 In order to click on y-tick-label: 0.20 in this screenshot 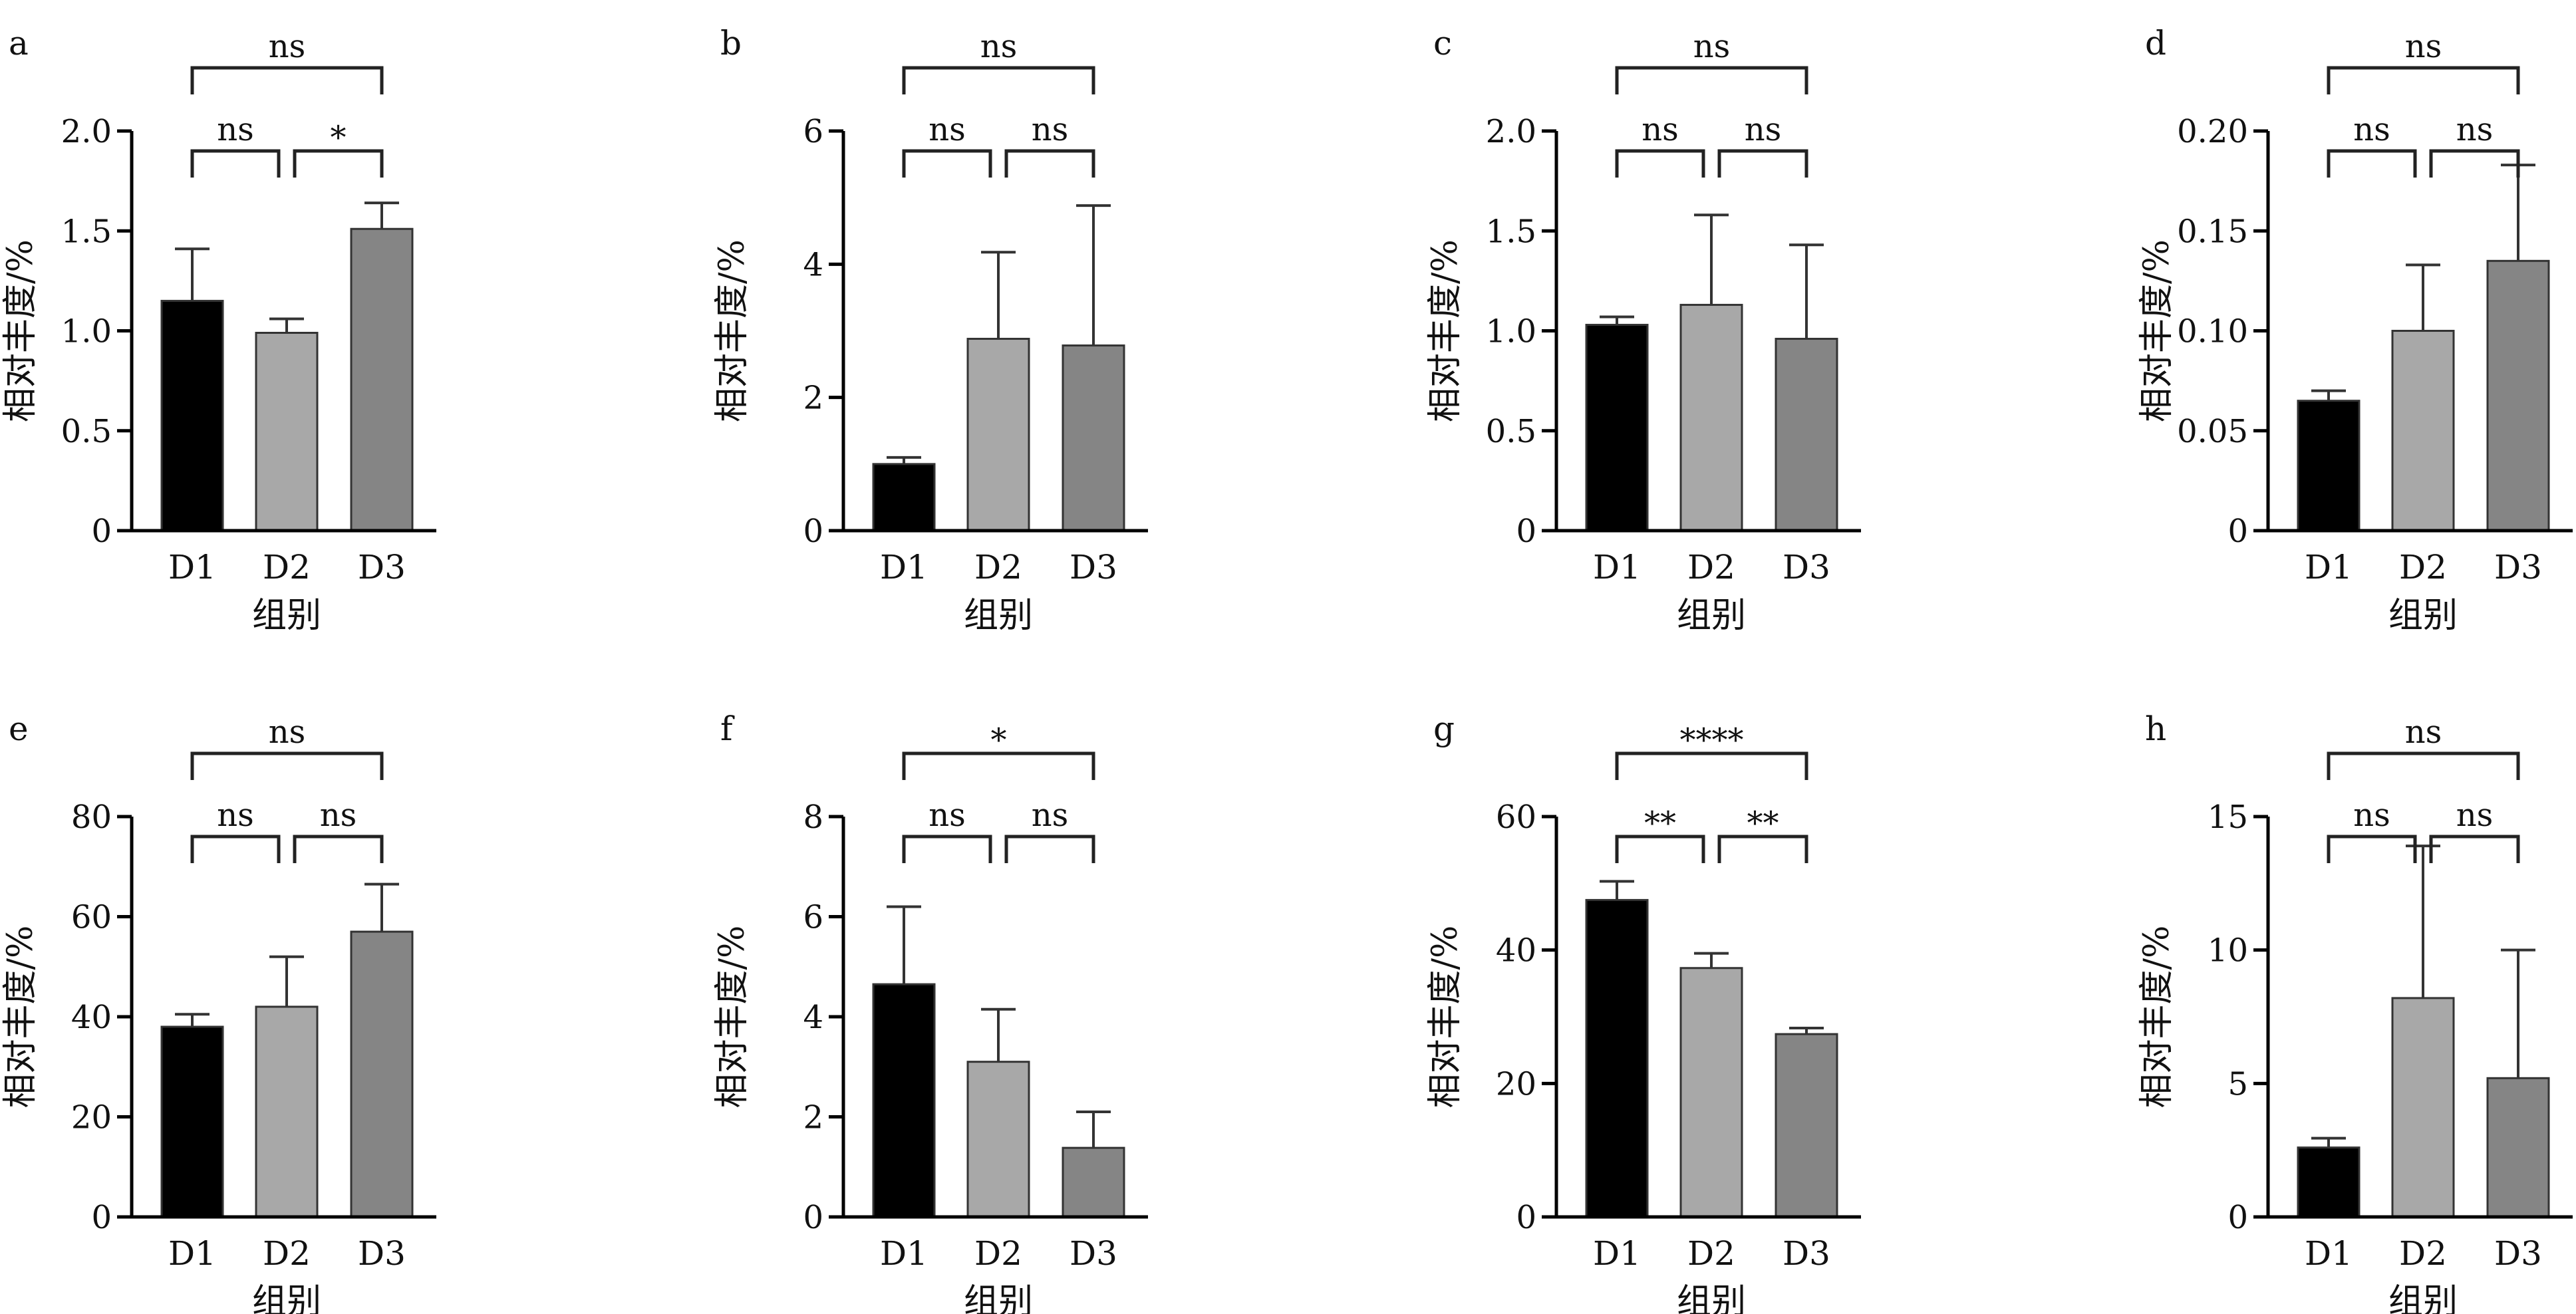, I will do `click(2212, 131)`.